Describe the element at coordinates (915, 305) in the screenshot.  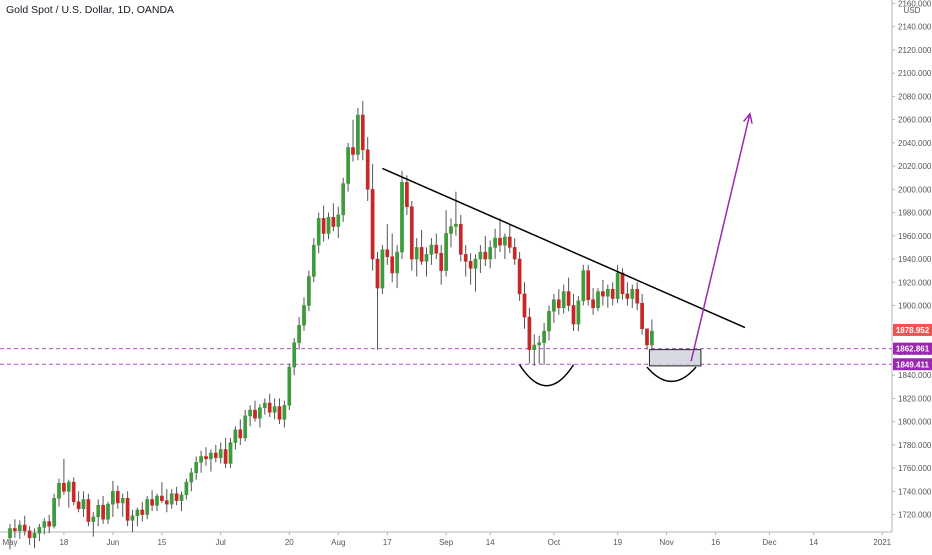
I see `y-tick-label: 1900.000` at that location.